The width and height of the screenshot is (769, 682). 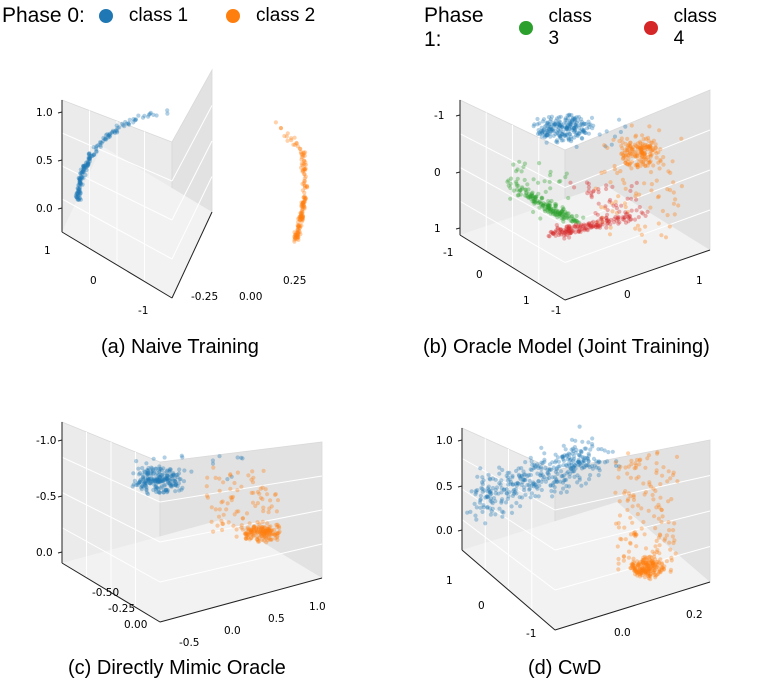 What do you see at coordinates (270, 16) in the screenshot?
I see `legend-entry-class2: class 2` at bounding box center [270, 16].